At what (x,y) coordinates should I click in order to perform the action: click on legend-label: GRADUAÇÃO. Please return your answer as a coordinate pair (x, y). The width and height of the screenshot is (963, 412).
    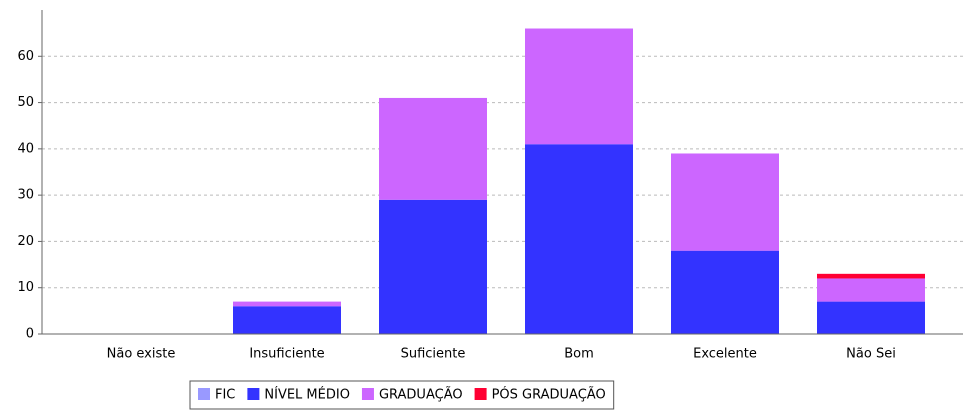
    Looking at the image, I should click on (421, 395).